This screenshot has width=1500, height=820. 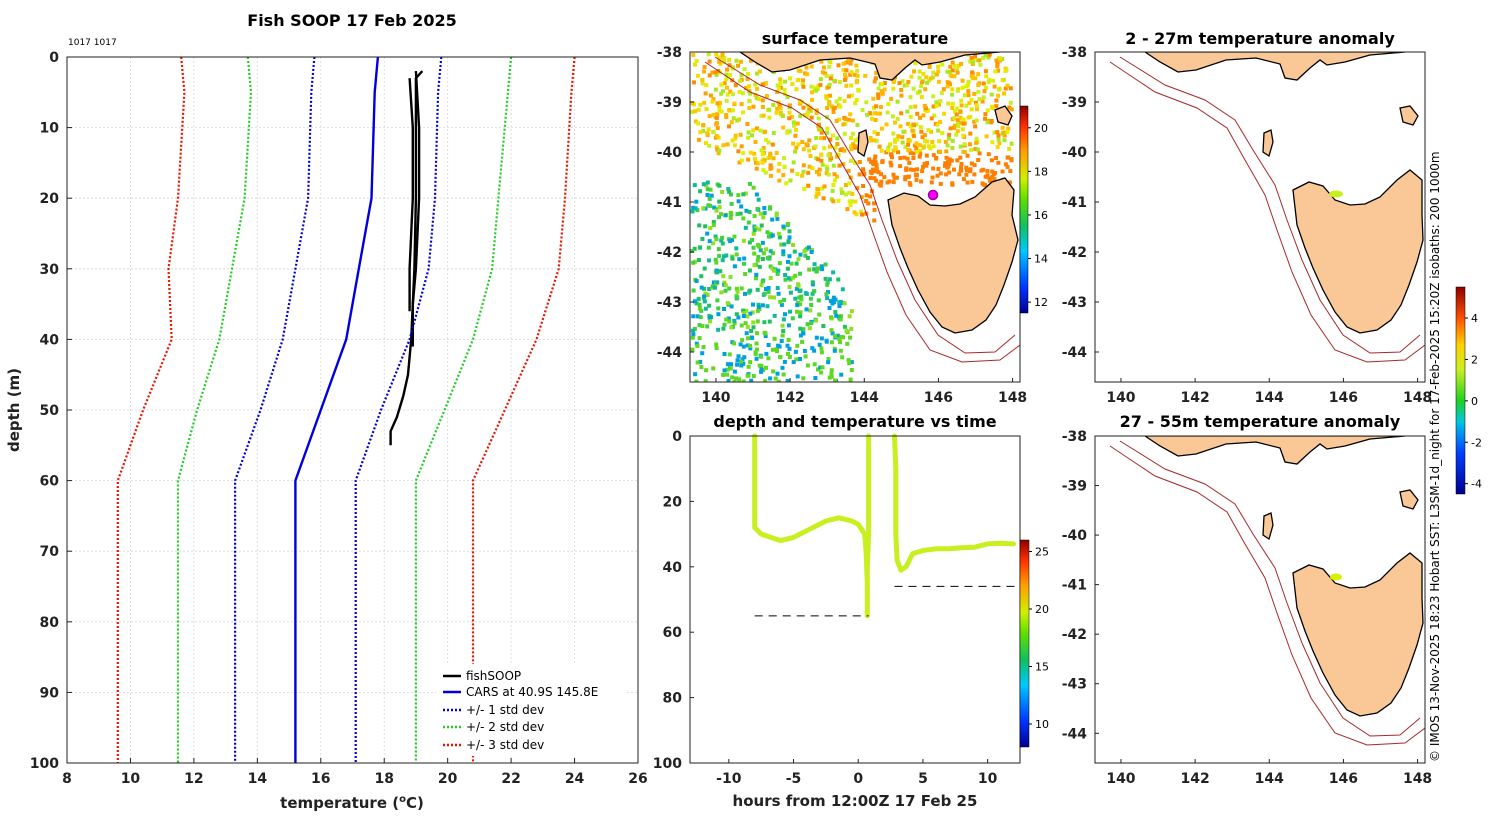 I want to click on depth-time-xtick-label: -10, so click(x=729, y=779).